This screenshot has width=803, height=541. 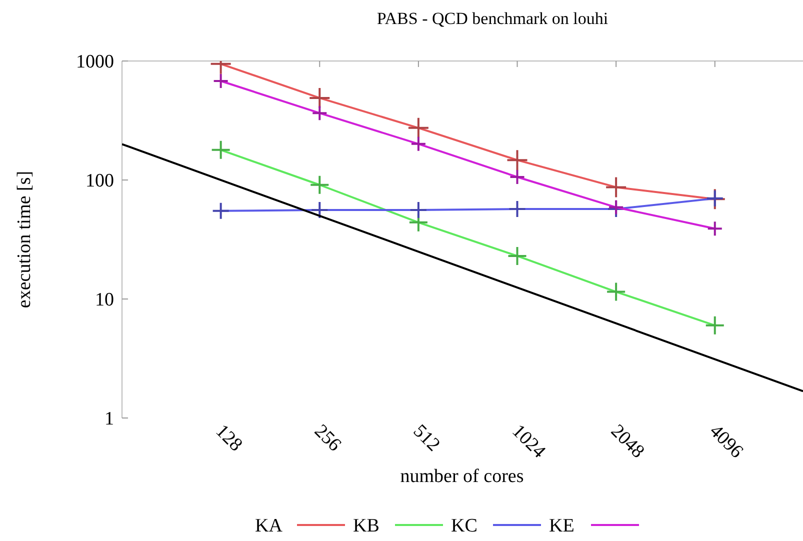 What do you see at coordinates (561, 526) in the screenshot?
I see `legend-label: KE` at bounding box center [561, 526].